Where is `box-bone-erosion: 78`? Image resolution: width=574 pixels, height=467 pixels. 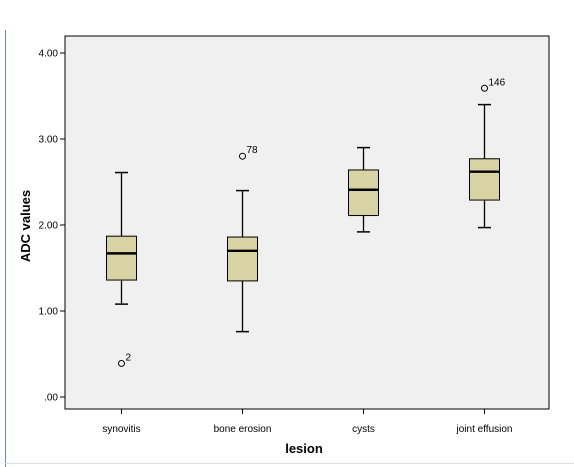 box-bone-erosion: 78 is located at coordinates (243, 239).